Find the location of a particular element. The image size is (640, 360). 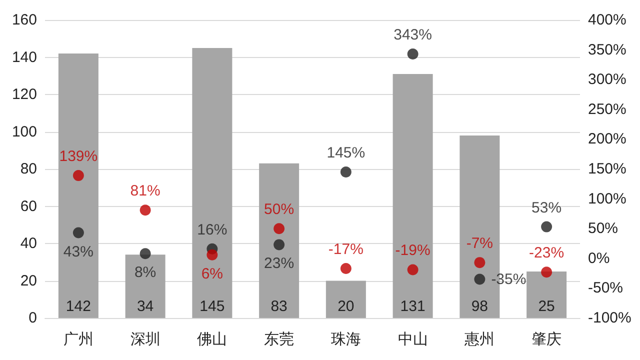

data-label: 139% is located at coordinates (78, 157).